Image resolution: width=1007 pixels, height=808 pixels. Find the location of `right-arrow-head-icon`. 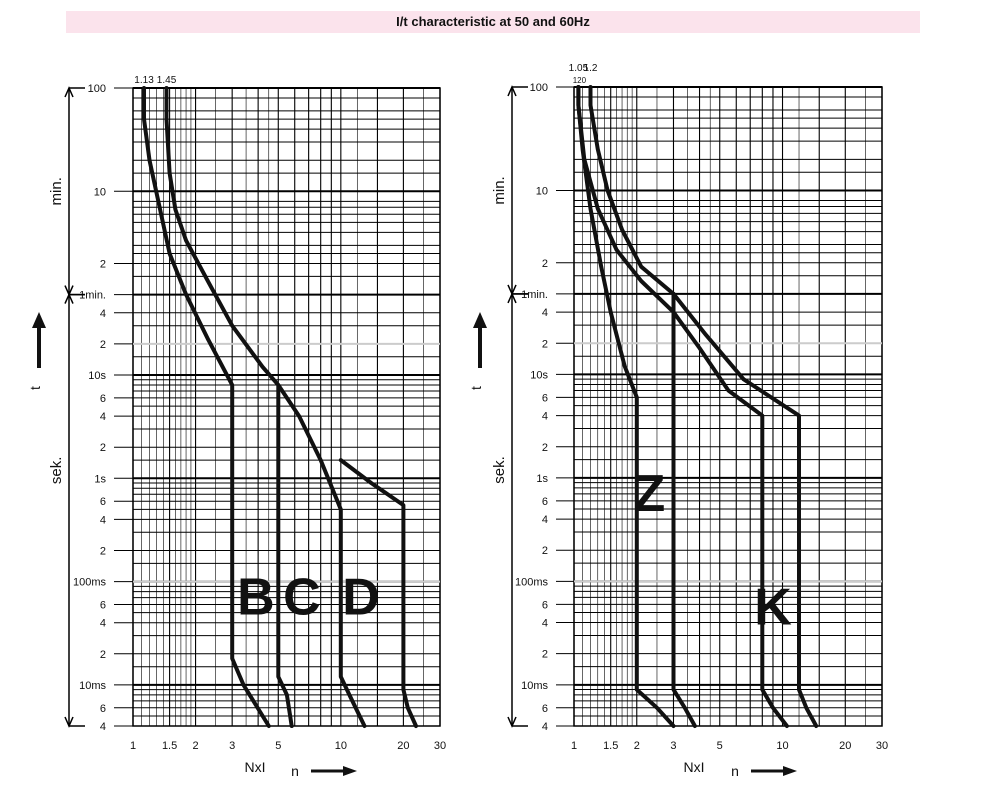

right-arrow-head-icon is located at coordinates (790, 771).